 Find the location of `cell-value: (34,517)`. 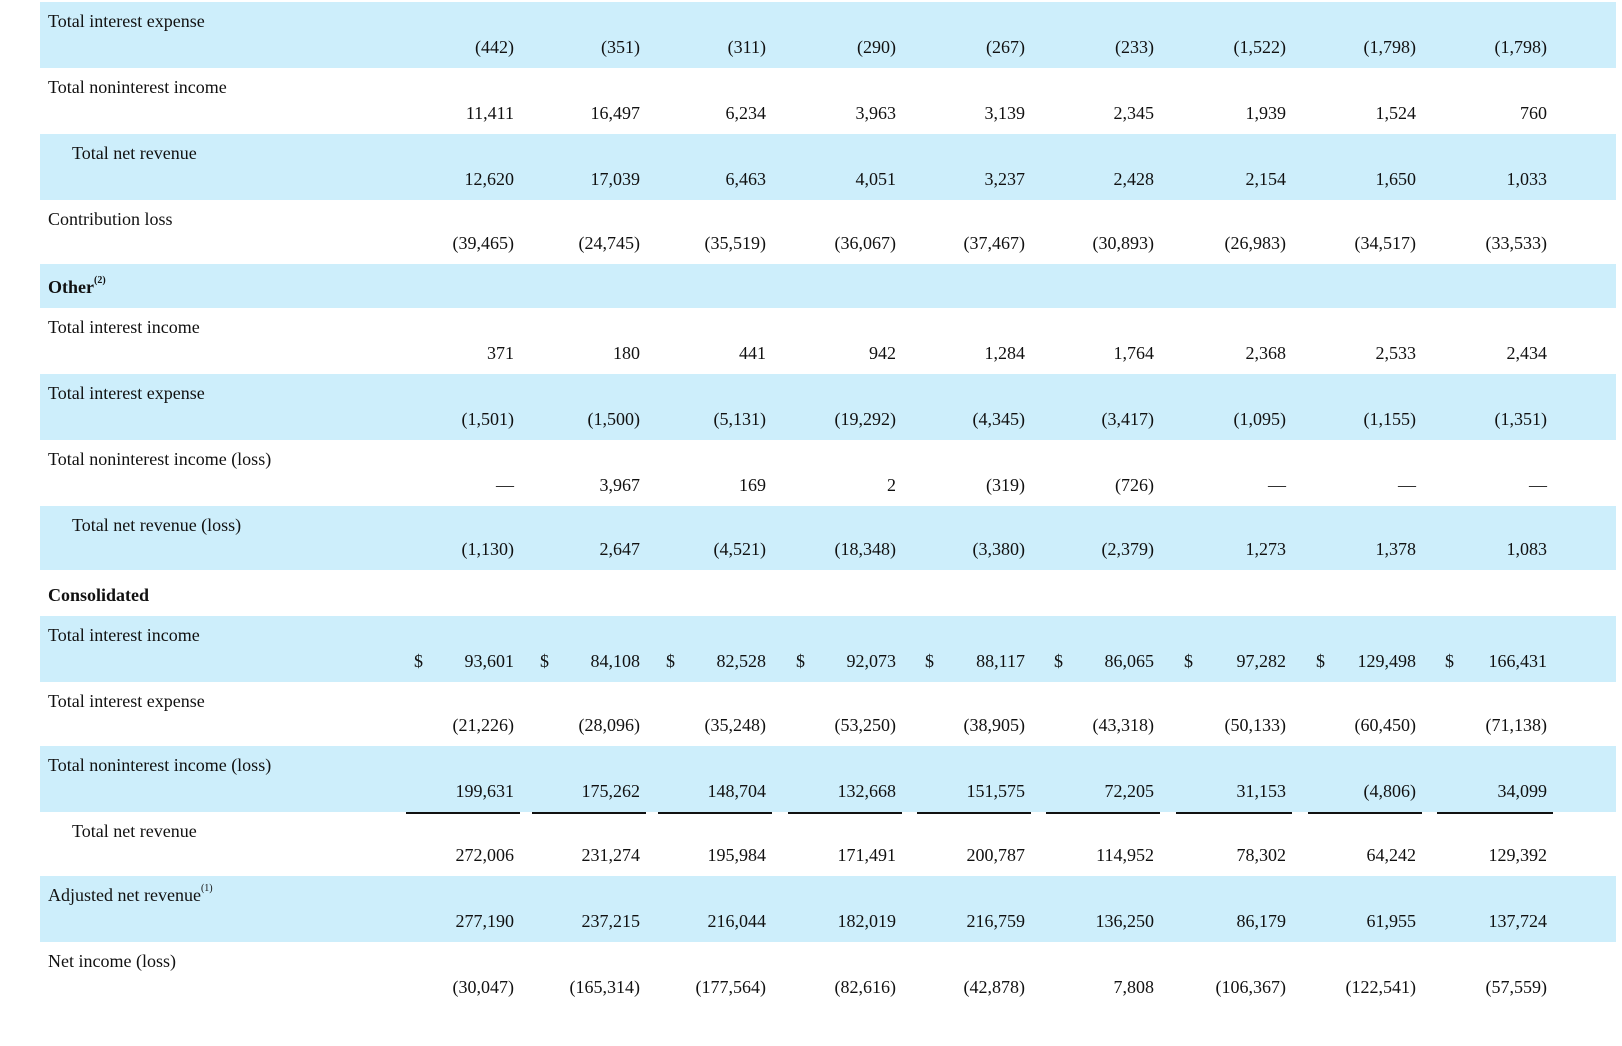

cell-value: (34,517) is located at coordinates (1385, 243).